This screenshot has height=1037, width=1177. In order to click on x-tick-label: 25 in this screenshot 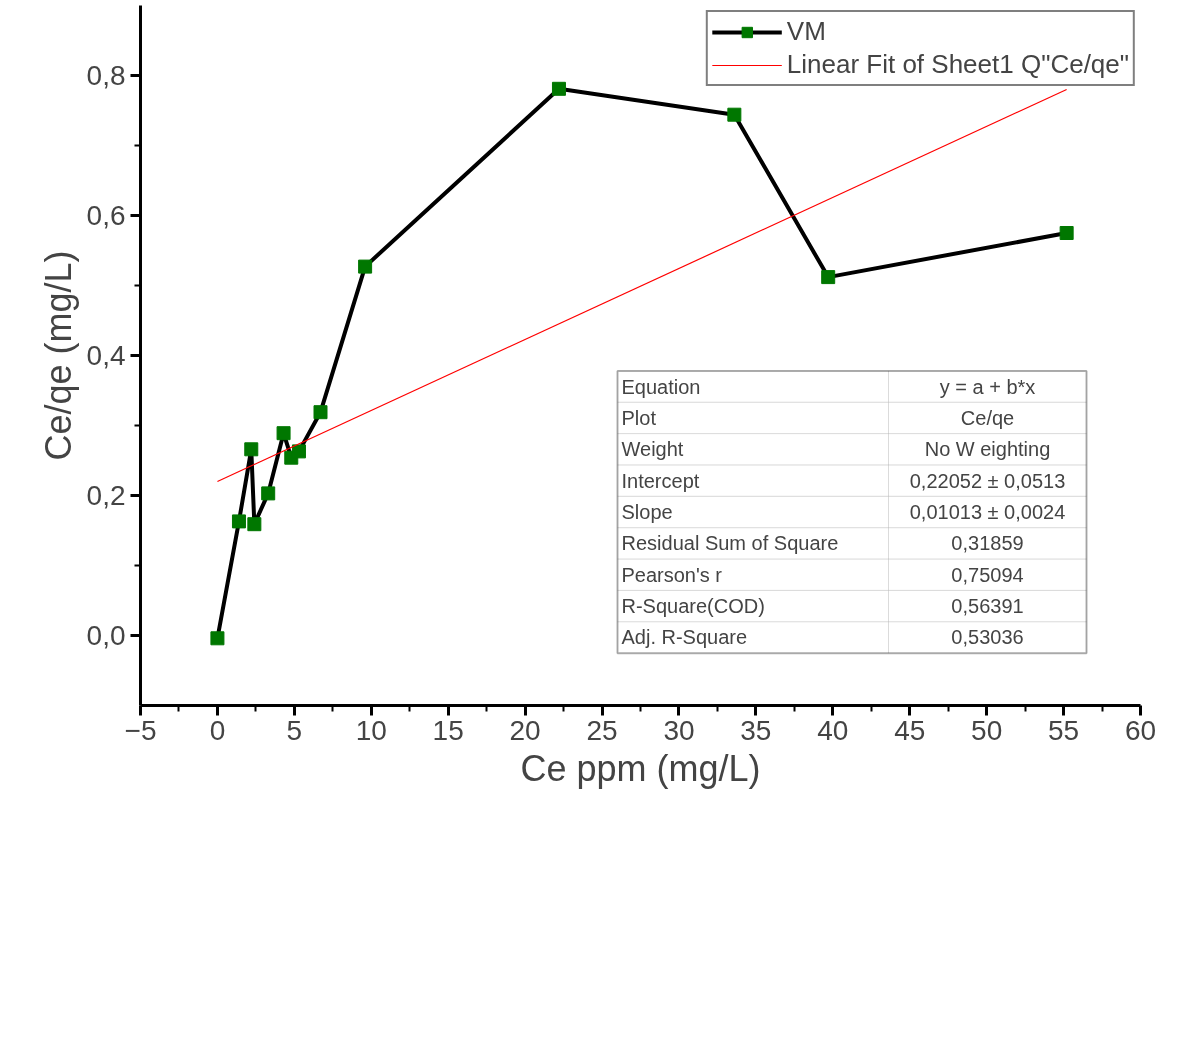, I will do `click(602, 730)`.